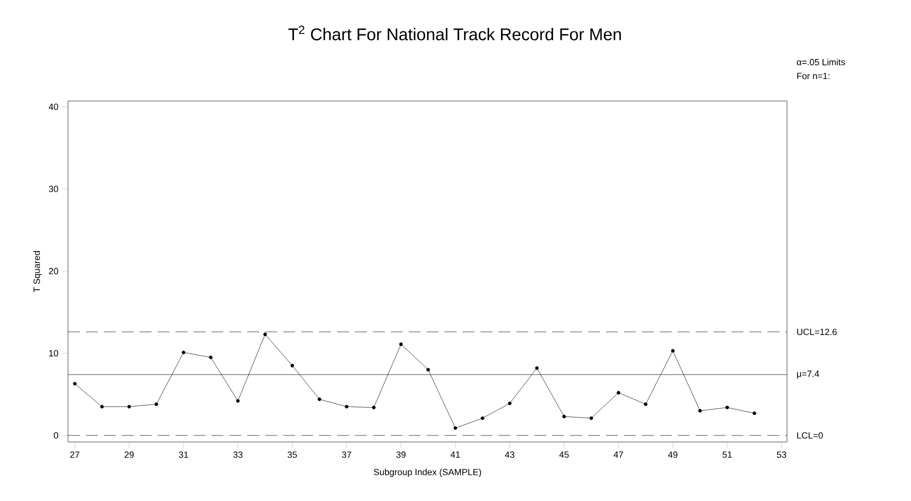 The width and height of the screenshot is (911, 501). What do you see at coordinates (183, 454) in the screenshot?
I see `x-tick-label: 31` at bounding box center [183, 454].